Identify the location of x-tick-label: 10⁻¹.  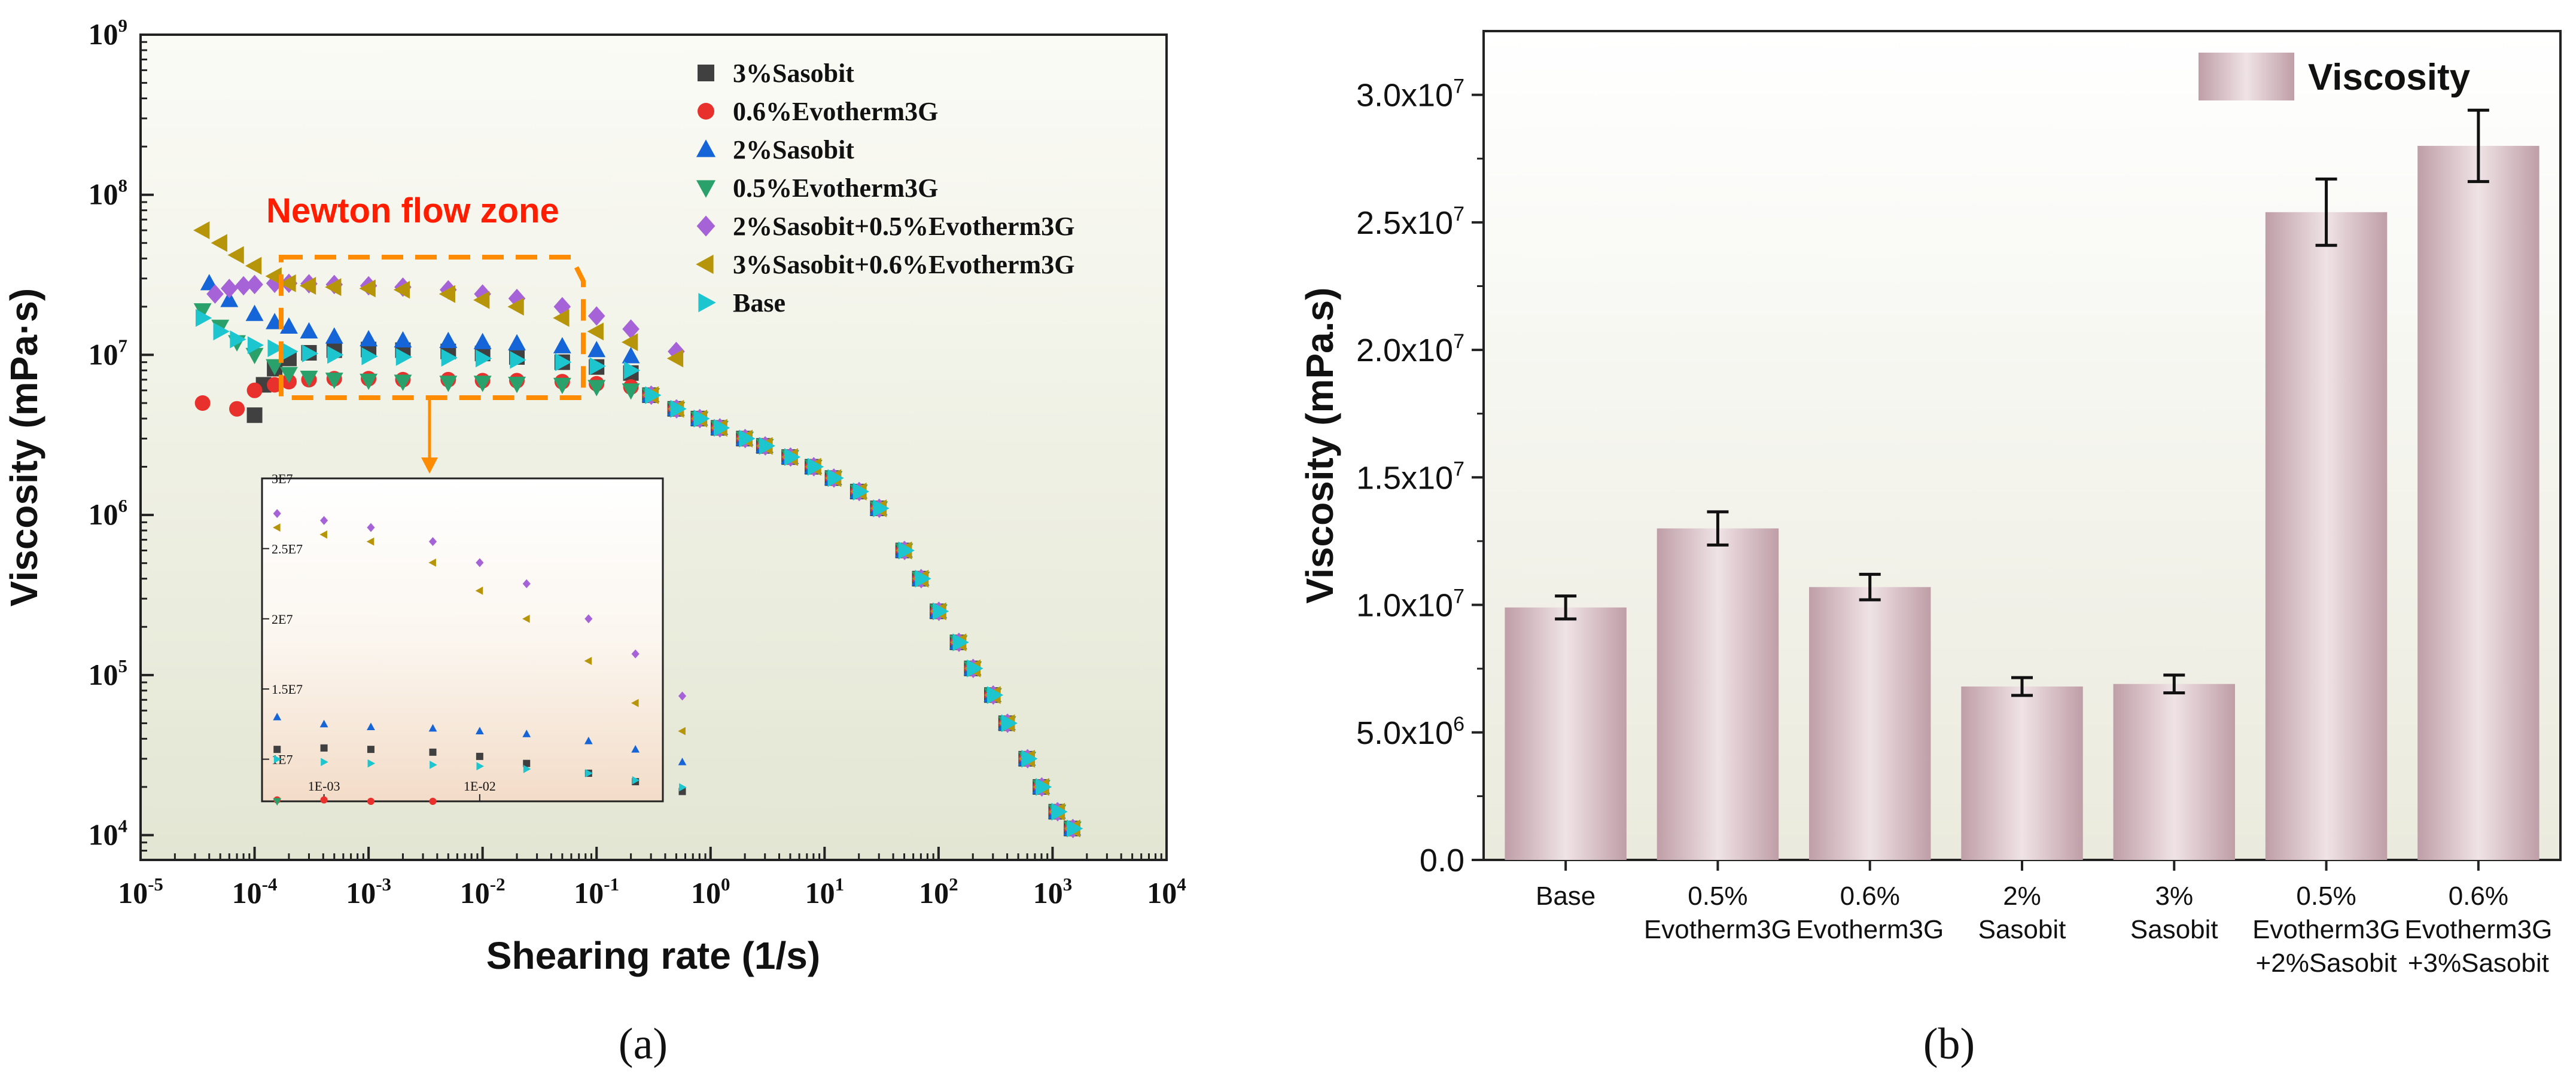
(596, 892).